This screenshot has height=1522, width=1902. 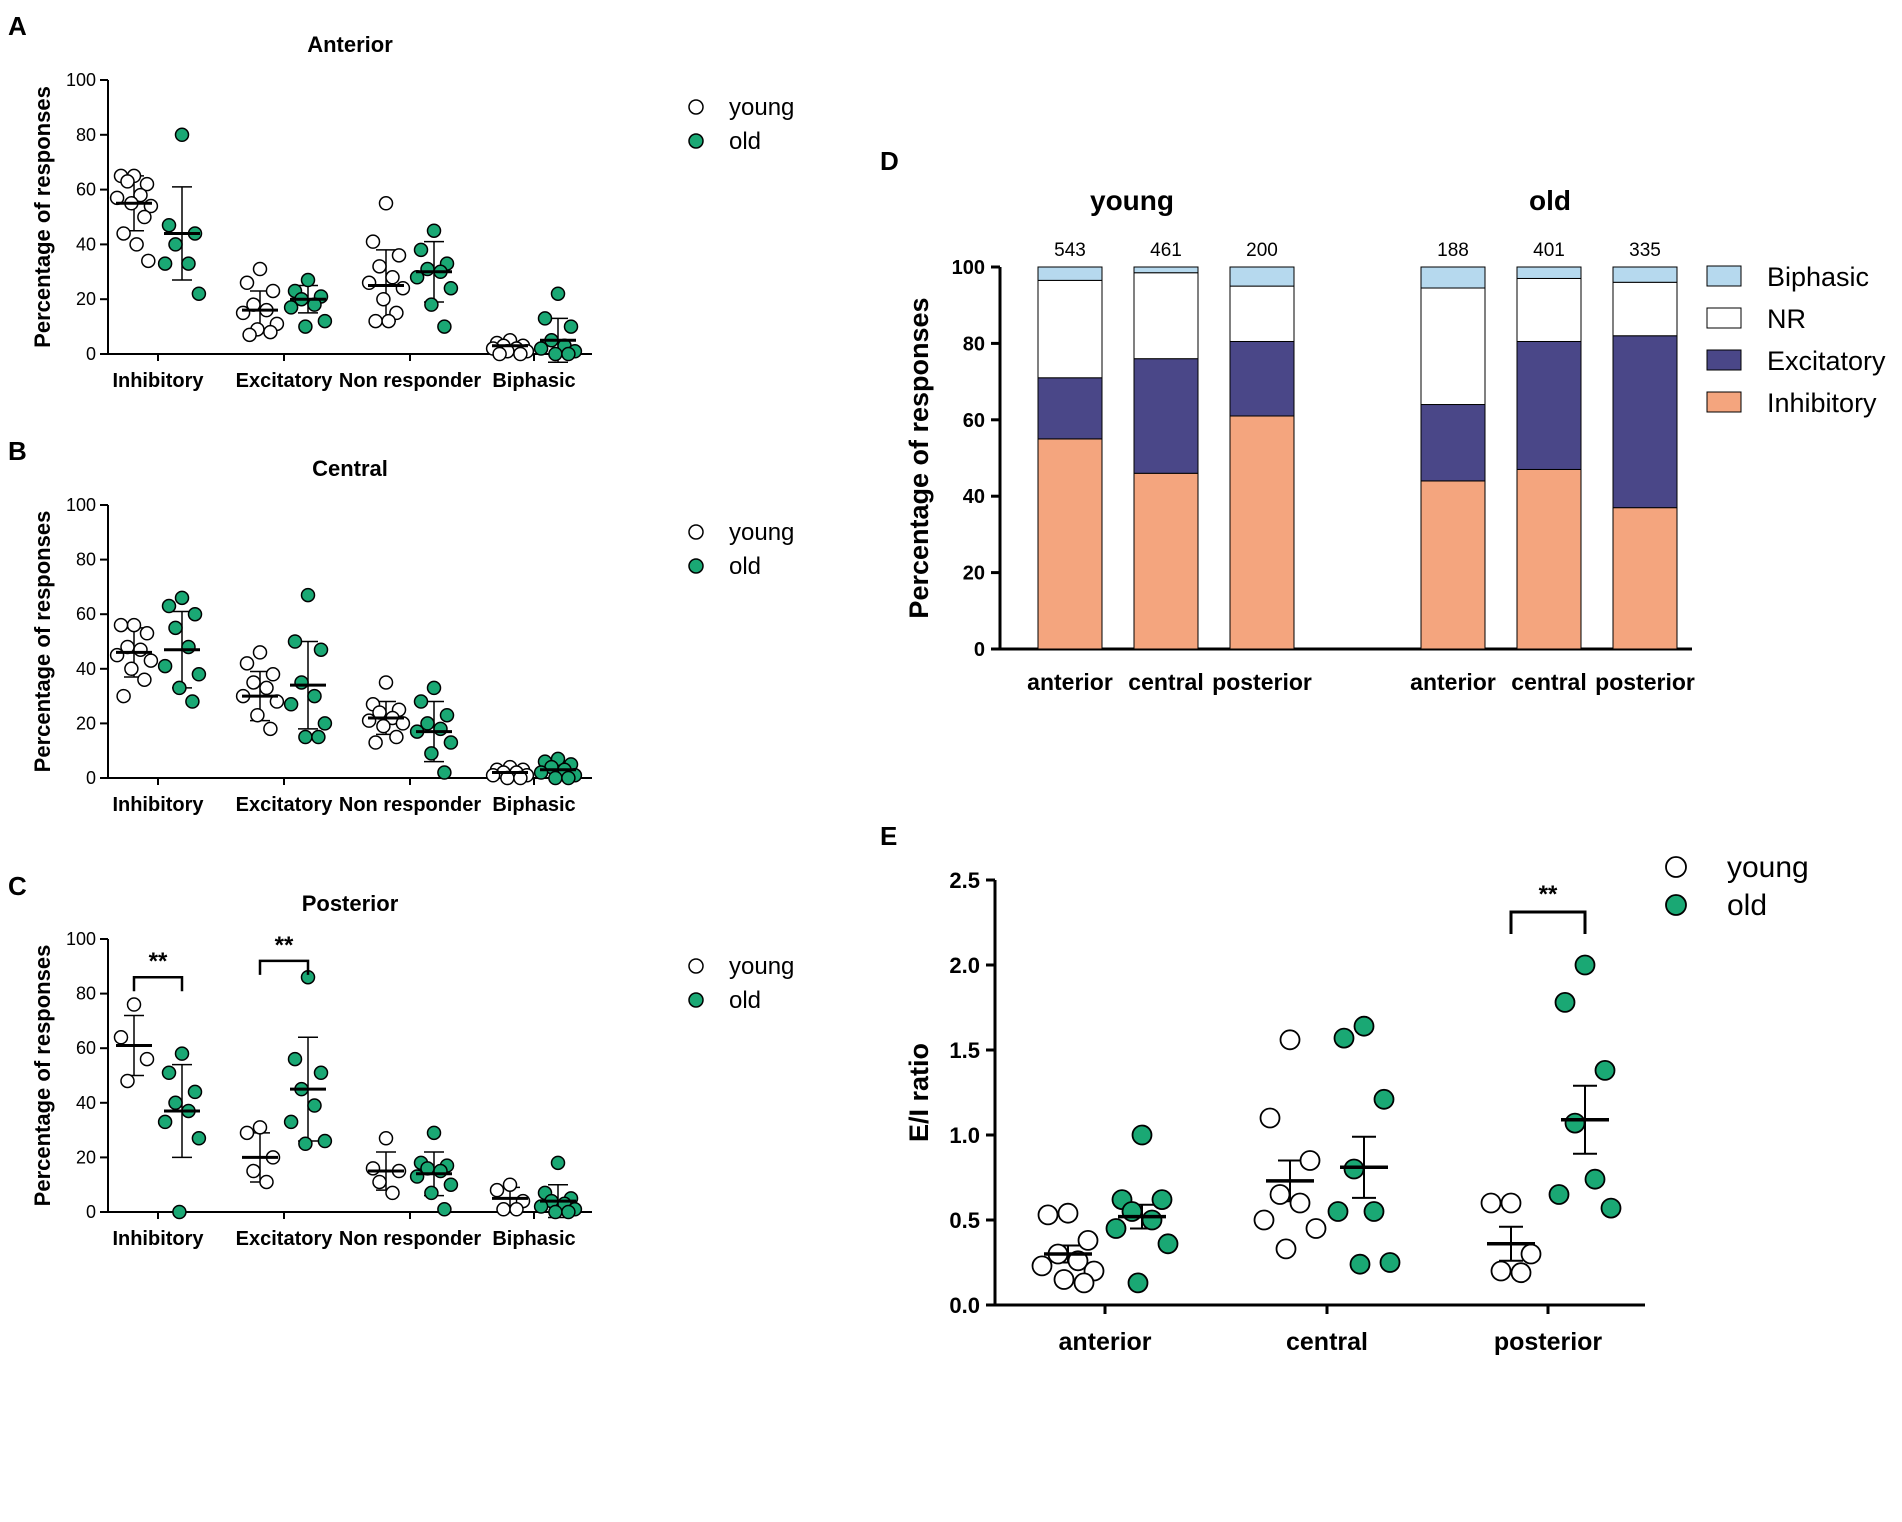 What do you see at coordinates (350, 44) in the screenshot?
I see `chart-title: Anterior` at bounding box center [350, 44].